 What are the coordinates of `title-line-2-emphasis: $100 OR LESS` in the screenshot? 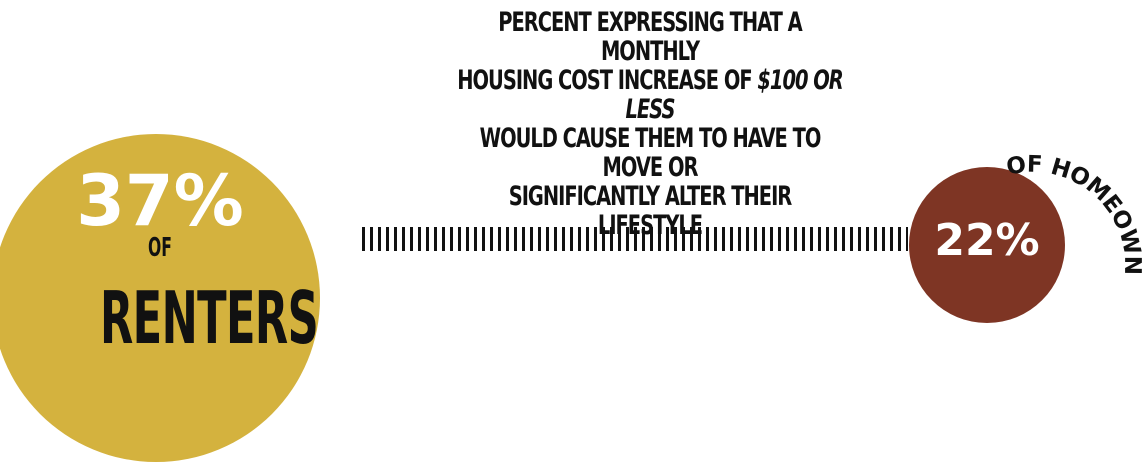 It's located at (734, 95).